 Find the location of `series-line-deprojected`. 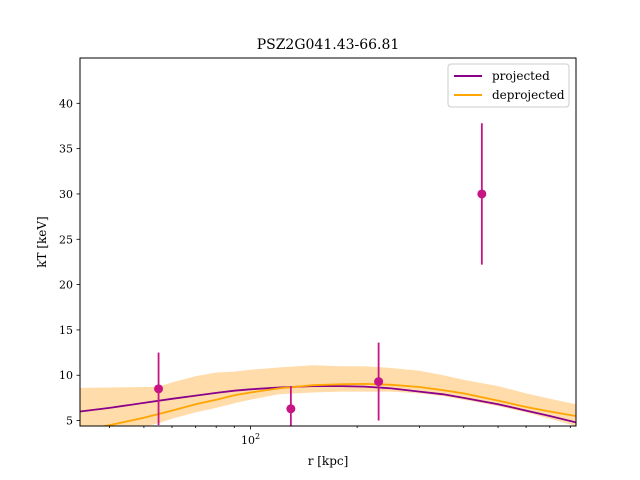

series-line-deprojected is located at coordinates (337, 404).